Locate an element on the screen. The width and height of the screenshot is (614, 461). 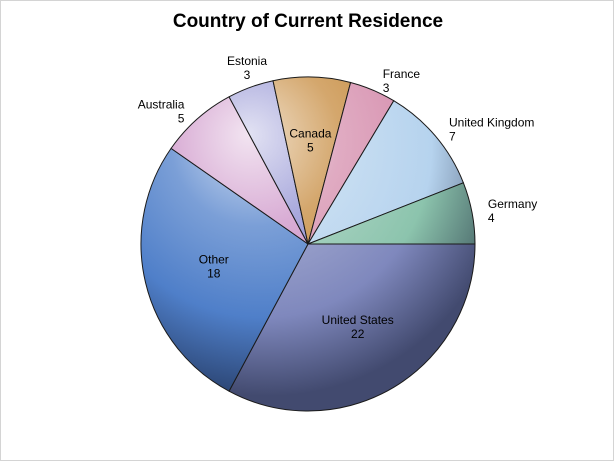
slice-label-germany: Germany 4 is located at coordinates (512, 211).